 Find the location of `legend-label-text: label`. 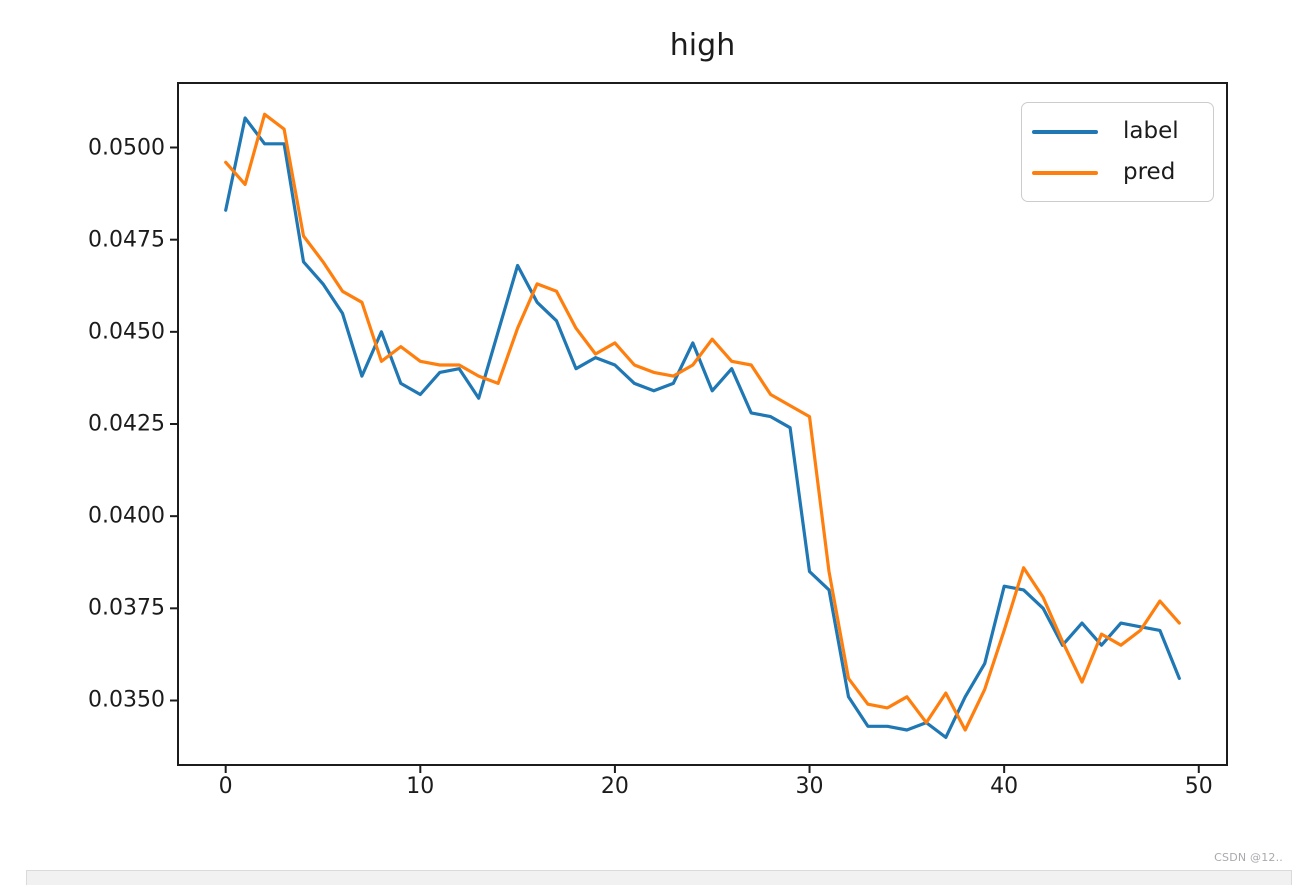

legend-label-text: label is located at coordinates (1151, 131).